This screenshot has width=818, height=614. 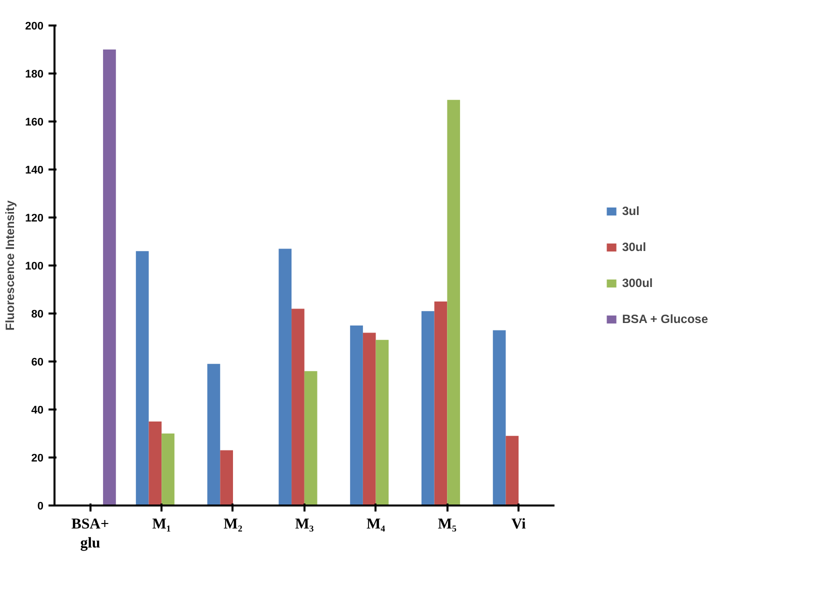 I want to click on y-tick-label: 120, so click(x=34, y=218).